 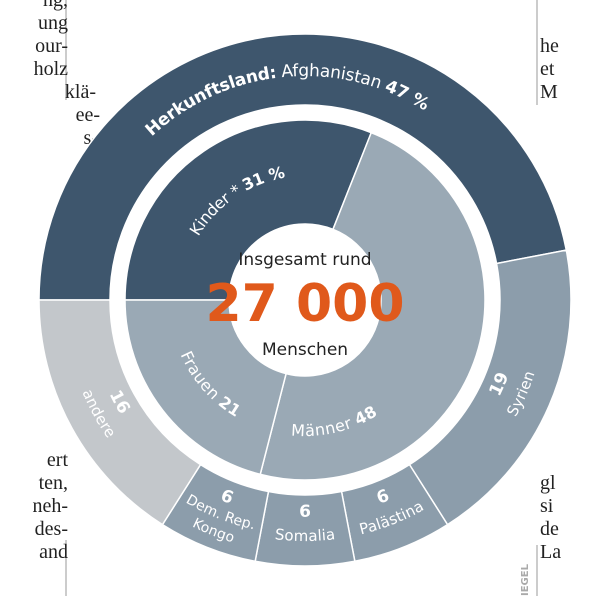 What do you see at coordinates (525, 579) in the screenshot?
I see `credit: IEGEL` at bounding box center [525, 579].